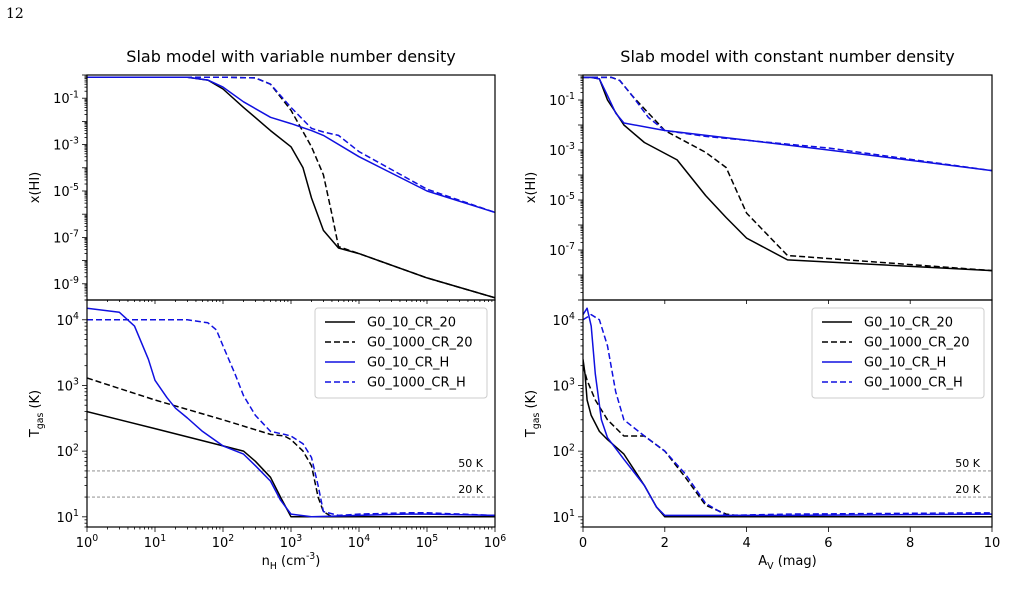 This screenshot has width=1028, height=593. Describe the element at coordinates (787, 563) in the screenshot. I see `x-axis-label: AV (mag)` at that location.